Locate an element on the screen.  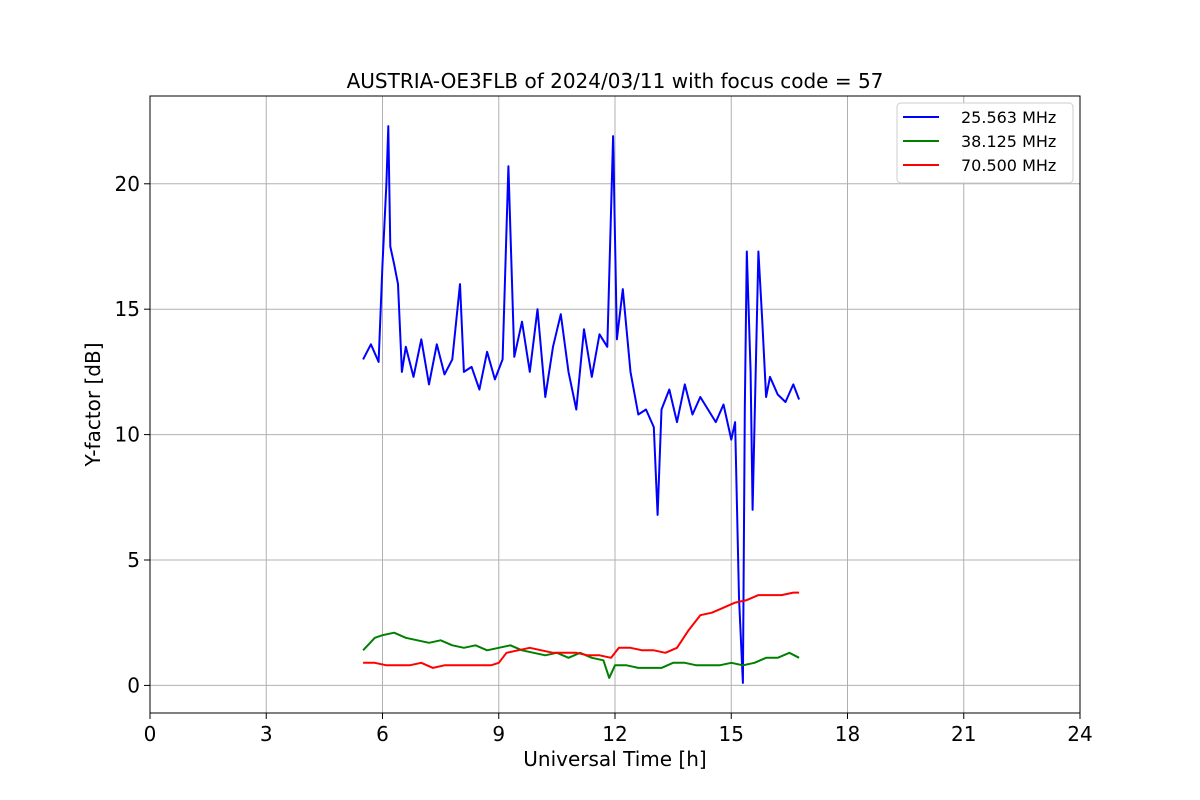
legend-label: 25.563 MHz is located at coordinates (1008, 117).